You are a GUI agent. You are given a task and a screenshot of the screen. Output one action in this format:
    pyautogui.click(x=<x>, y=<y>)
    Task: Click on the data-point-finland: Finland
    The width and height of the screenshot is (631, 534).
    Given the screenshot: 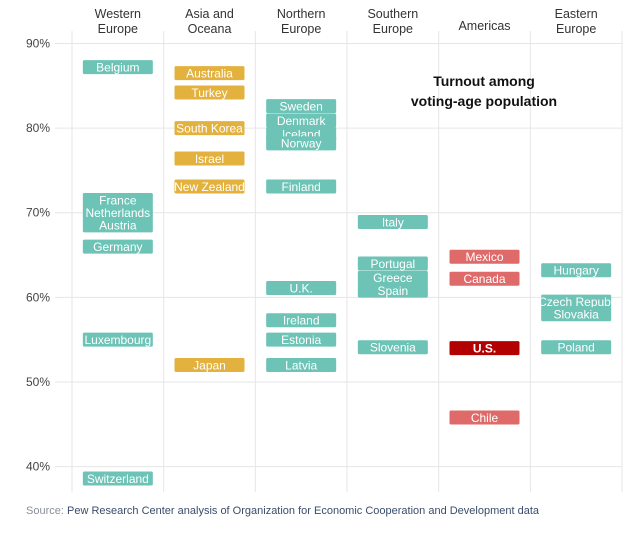 What is the action you would take?
    pyautogui.click(x=301, y=186)
    